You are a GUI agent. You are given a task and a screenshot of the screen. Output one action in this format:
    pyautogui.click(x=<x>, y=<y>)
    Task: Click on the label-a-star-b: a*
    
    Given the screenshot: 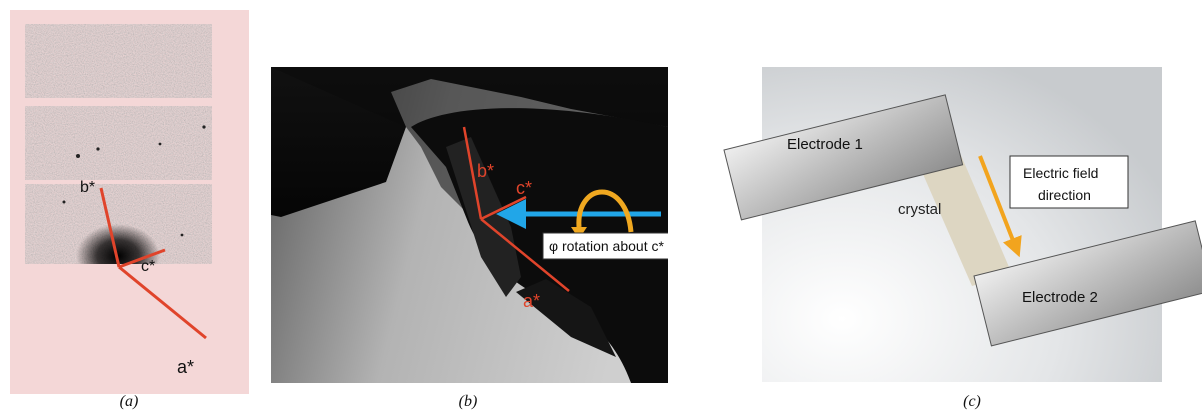 What is the action you would take?
    pyautogui.click(x=531, y=301)
    